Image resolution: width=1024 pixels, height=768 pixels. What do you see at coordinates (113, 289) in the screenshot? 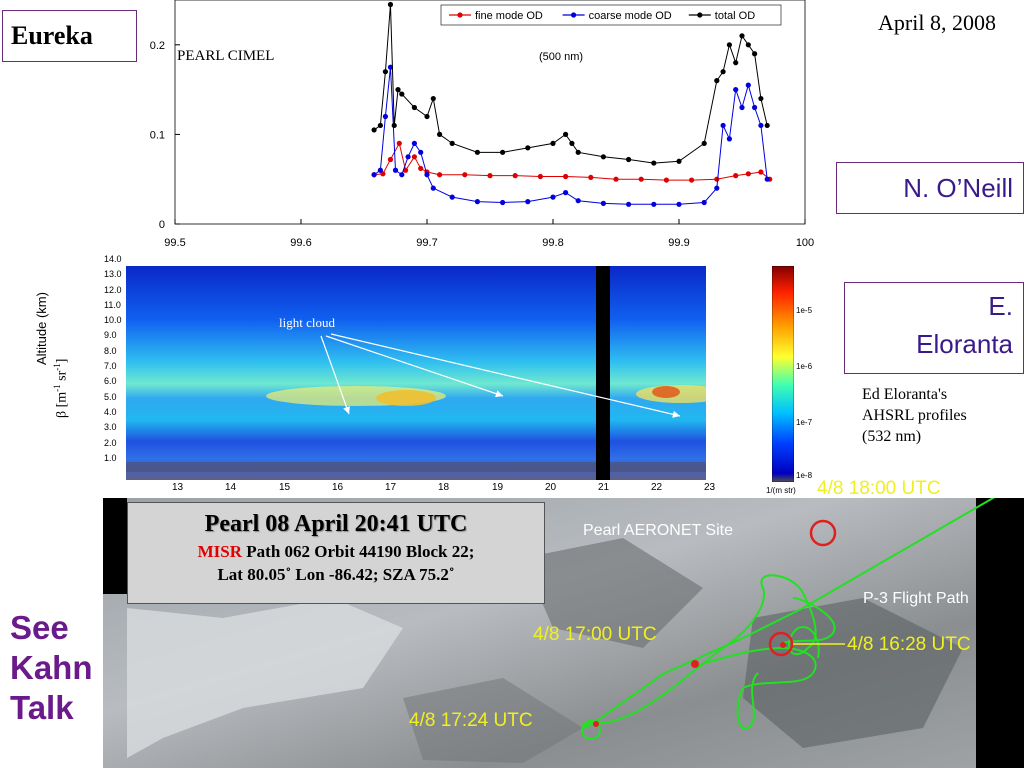
I see `lidar-ytick: 12.0` at bounding box center [113, 289].